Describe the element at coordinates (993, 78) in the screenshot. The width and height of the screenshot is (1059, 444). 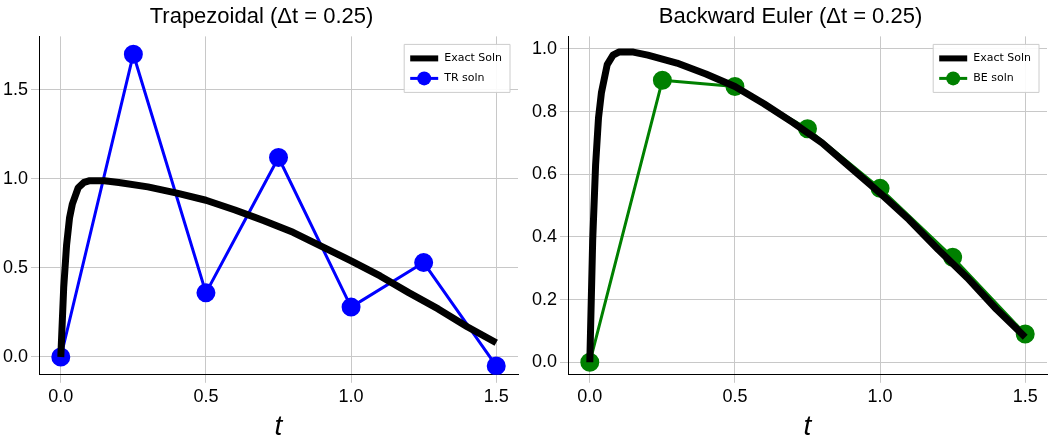
I see `legend-label: BE soln` at that location.